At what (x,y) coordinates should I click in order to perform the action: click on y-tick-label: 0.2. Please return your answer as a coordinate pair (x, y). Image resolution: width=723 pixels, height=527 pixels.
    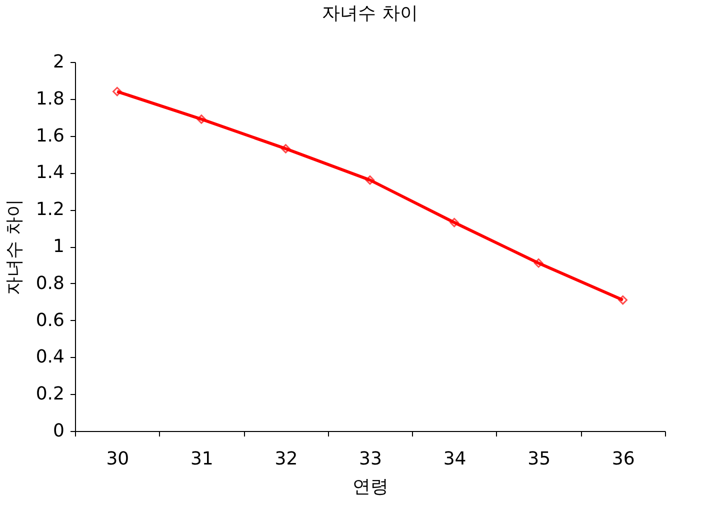
    Looking at the image, I should click on (50, 394).